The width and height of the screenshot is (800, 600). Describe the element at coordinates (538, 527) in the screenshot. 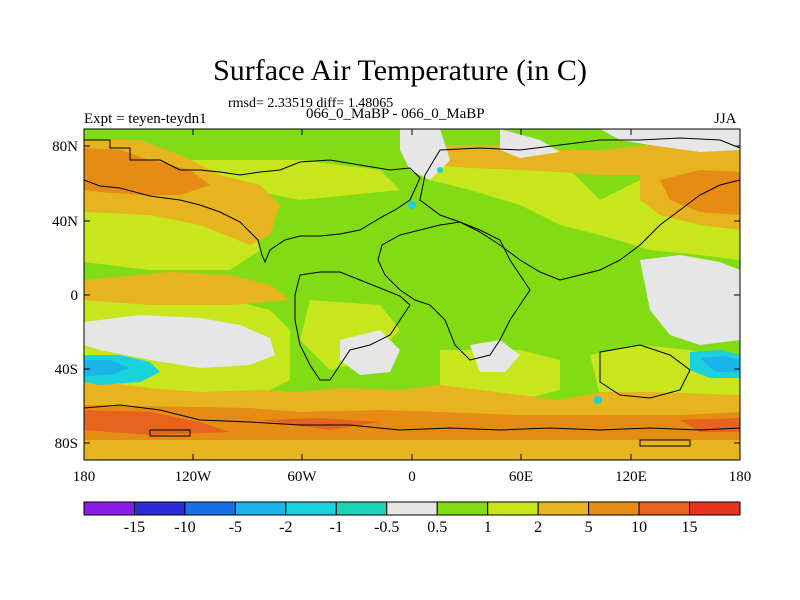

I see `colorbar-label: 2` at that location.